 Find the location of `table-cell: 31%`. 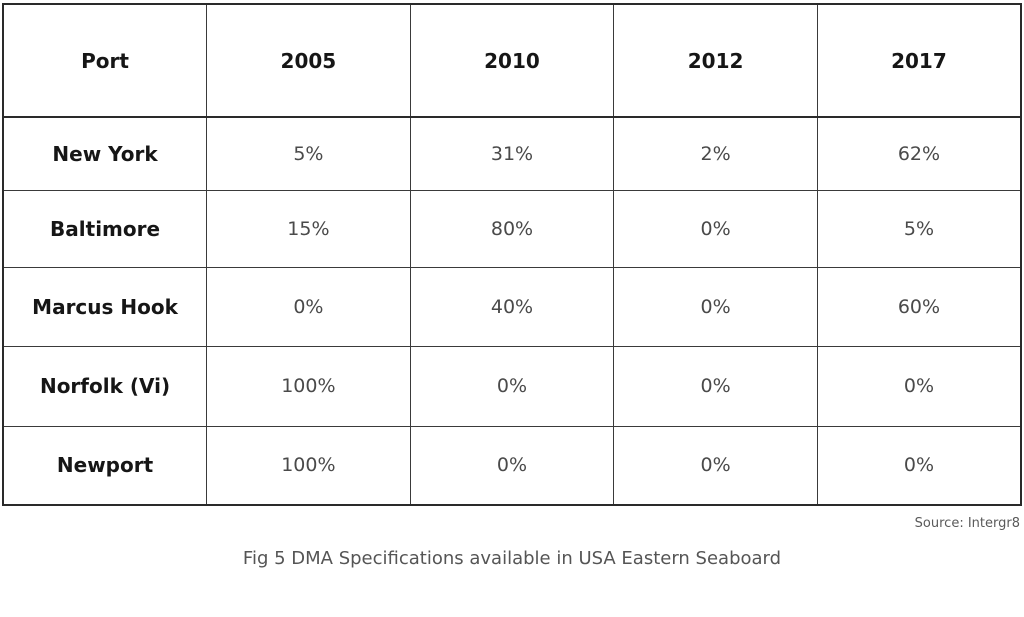

table-cell: 31% is located at coordinates (512, 153).